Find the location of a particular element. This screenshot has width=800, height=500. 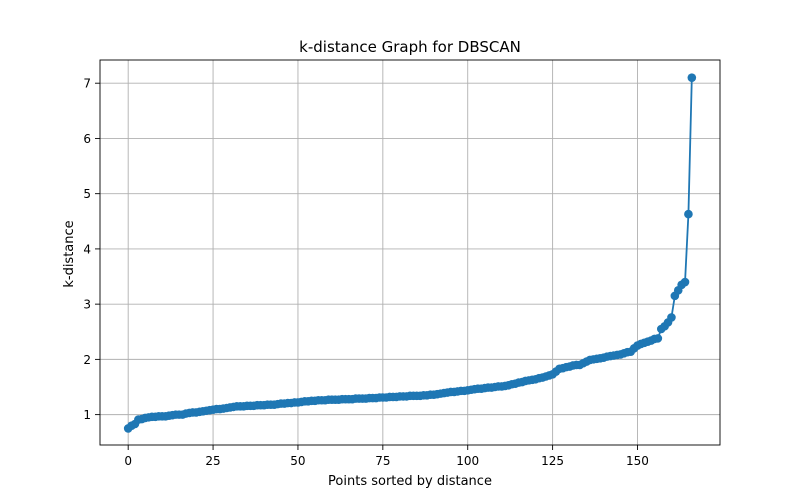

y-tick-label: 5 is located at coordinates (87, 194).